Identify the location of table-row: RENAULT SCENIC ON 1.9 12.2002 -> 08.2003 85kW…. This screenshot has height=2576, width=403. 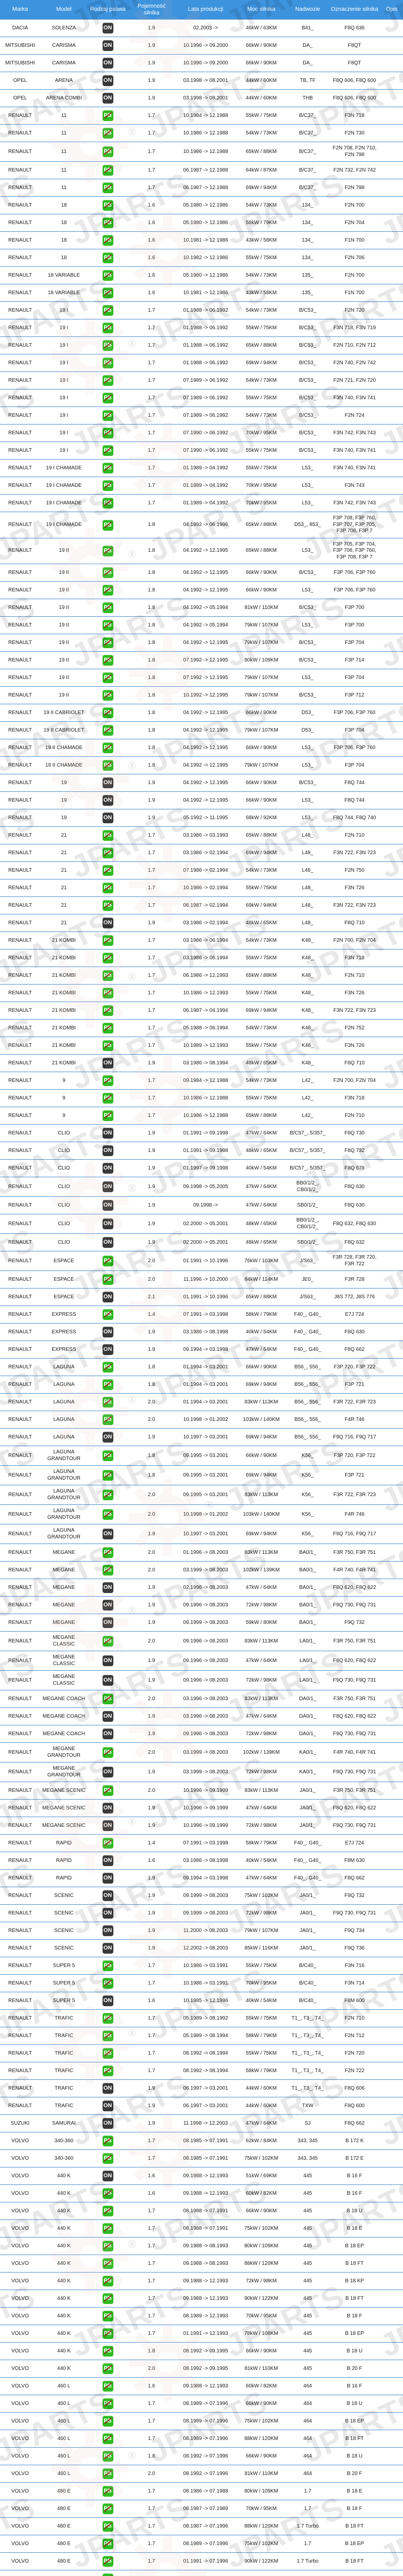
(202, 1948).